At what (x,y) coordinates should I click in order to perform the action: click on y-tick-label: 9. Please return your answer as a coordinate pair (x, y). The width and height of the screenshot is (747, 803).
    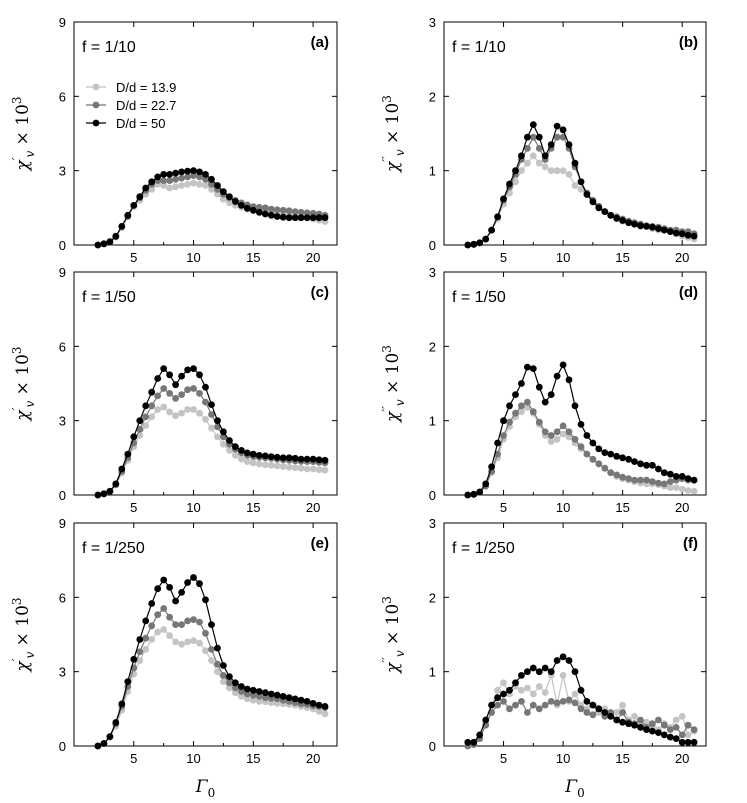
    Looking at the image, I should click on (62, 523).